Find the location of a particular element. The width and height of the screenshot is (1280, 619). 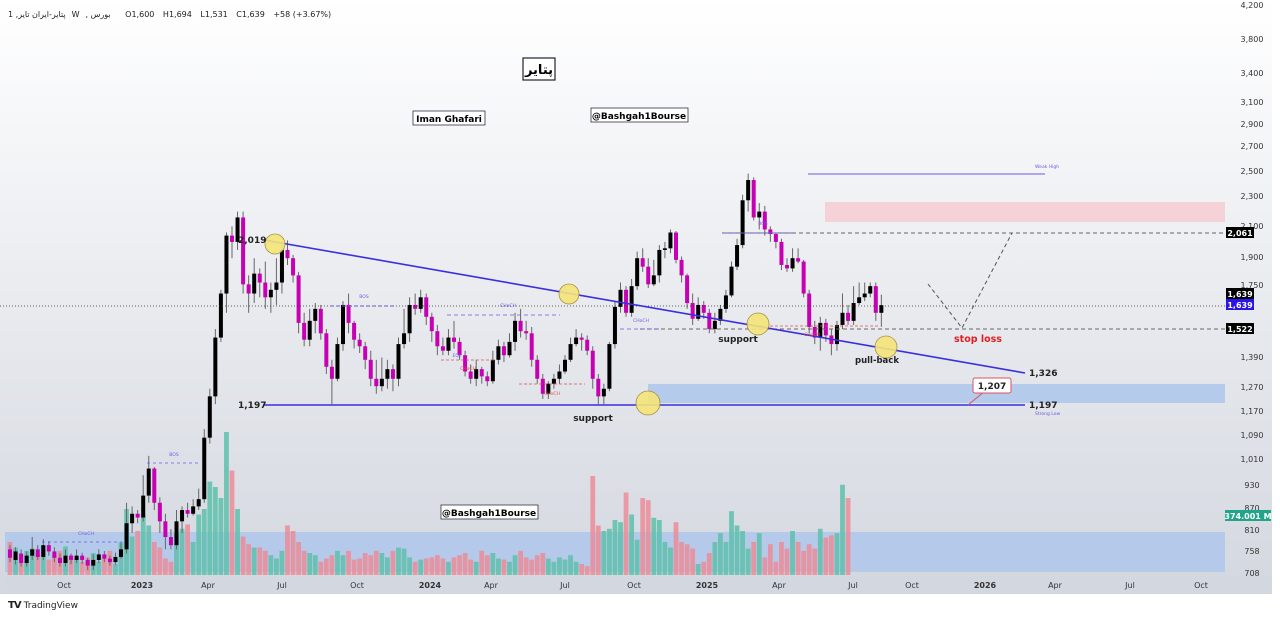

support-label-low: support is located at coordinates (593, 419).